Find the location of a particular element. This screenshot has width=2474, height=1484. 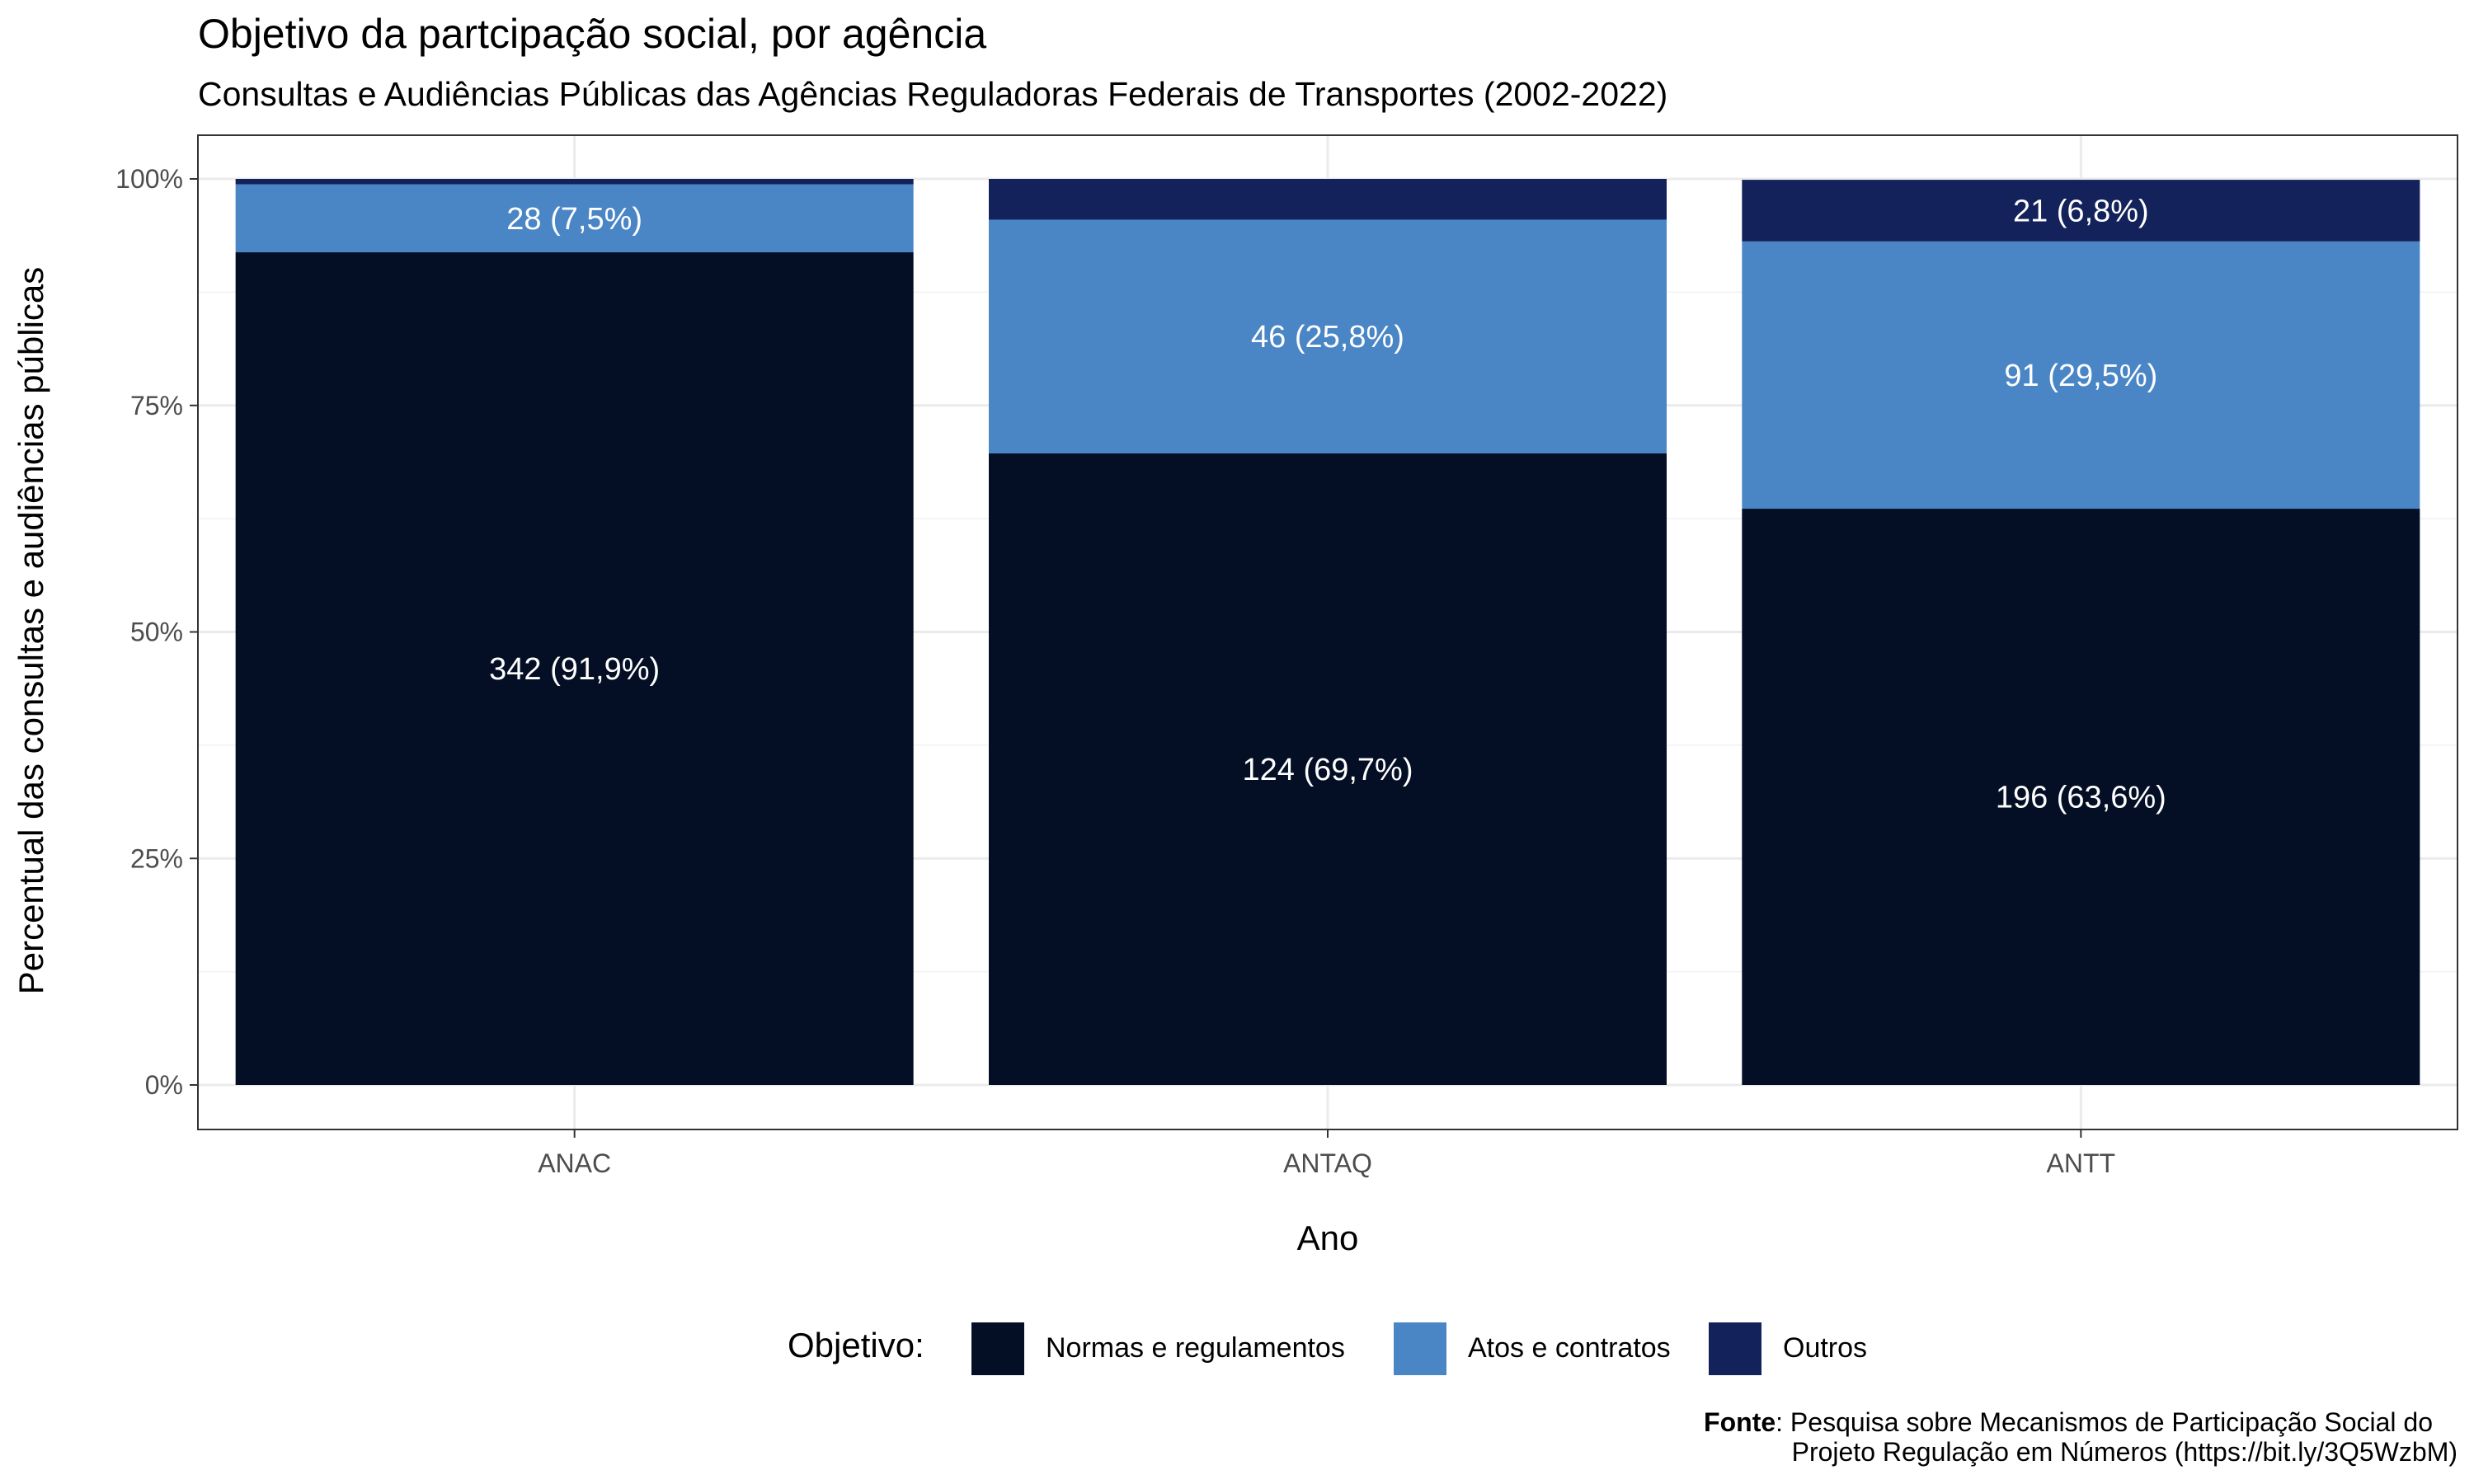

x-tick-label: ANTAQ is located at coordinates (1327, 1163).